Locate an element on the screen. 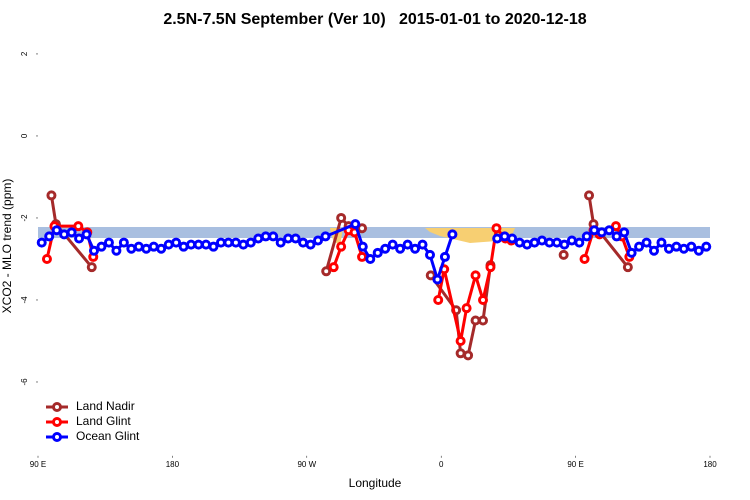 This screenshot has height=500, width=750. y-tick-label: -2 is located at coordinates (24, 218).